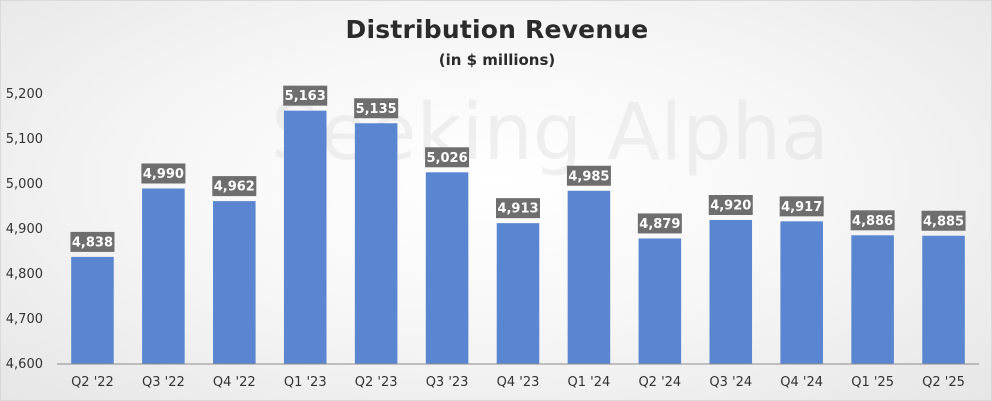 This screenshot has height=401, width=992. I want to click on data-label: 4,886, so click(872, 221).